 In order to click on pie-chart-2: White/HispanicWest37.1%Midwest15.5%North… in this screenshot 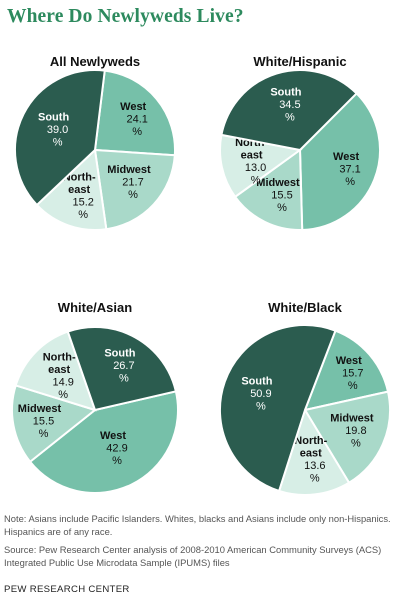, I will do `click(300, 142)`.